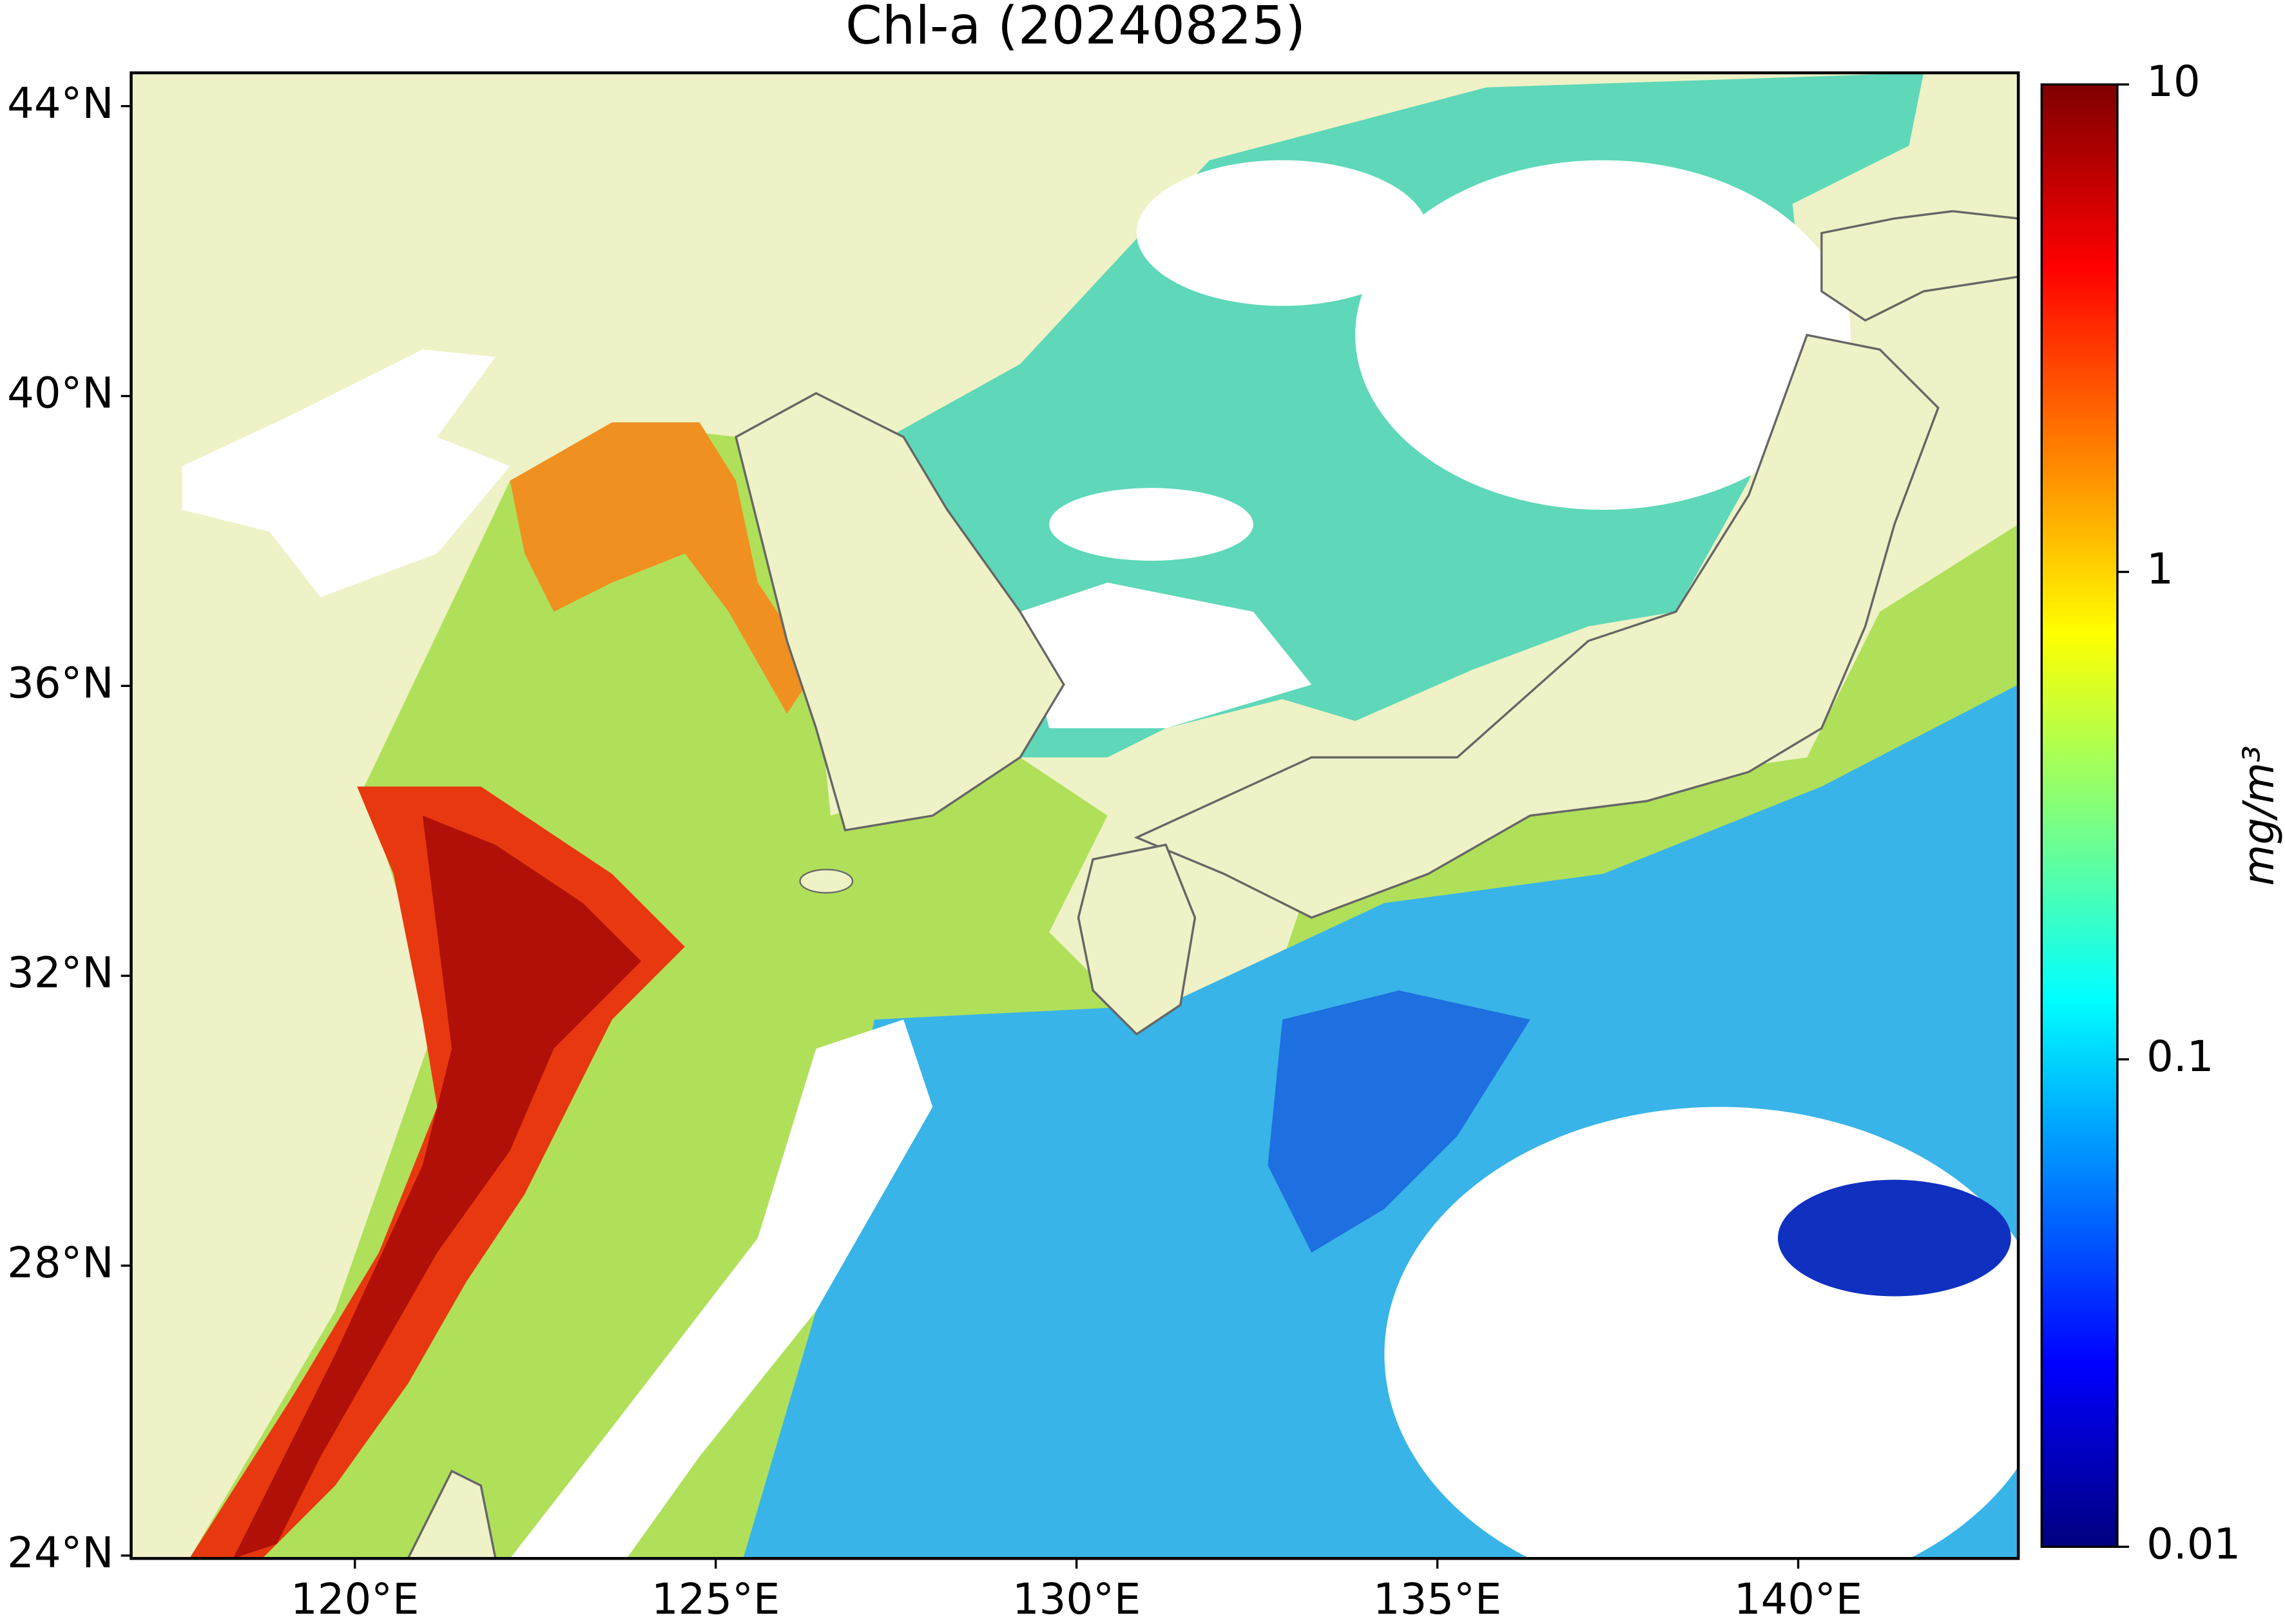  What do you see at coordinates (2193, 1545) in the screenshot?
I see `colorbar-tick-label: 0.01` at bounding box center [2193, 1545].